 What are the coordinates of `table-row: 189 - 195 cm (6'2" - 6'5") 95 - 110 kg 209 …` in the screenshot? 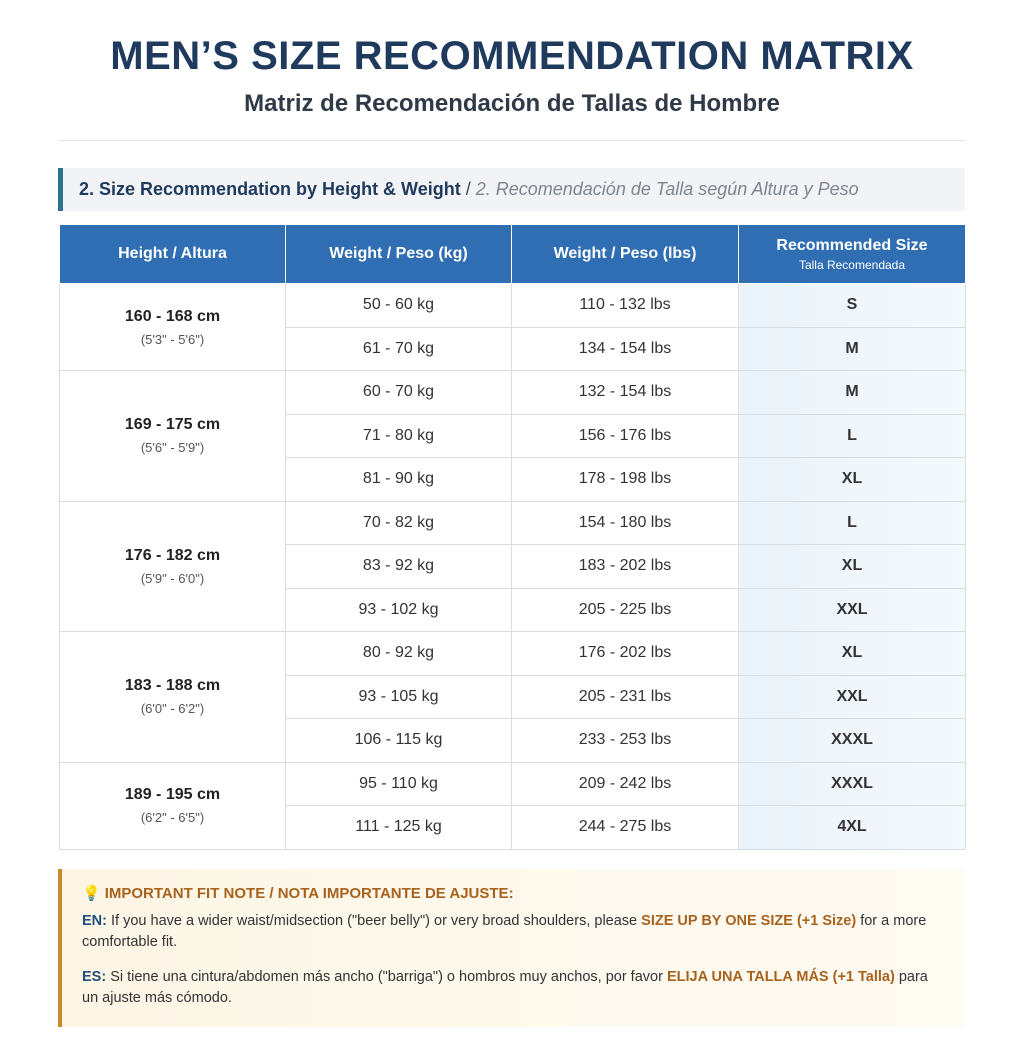 It's located at (512, 805).